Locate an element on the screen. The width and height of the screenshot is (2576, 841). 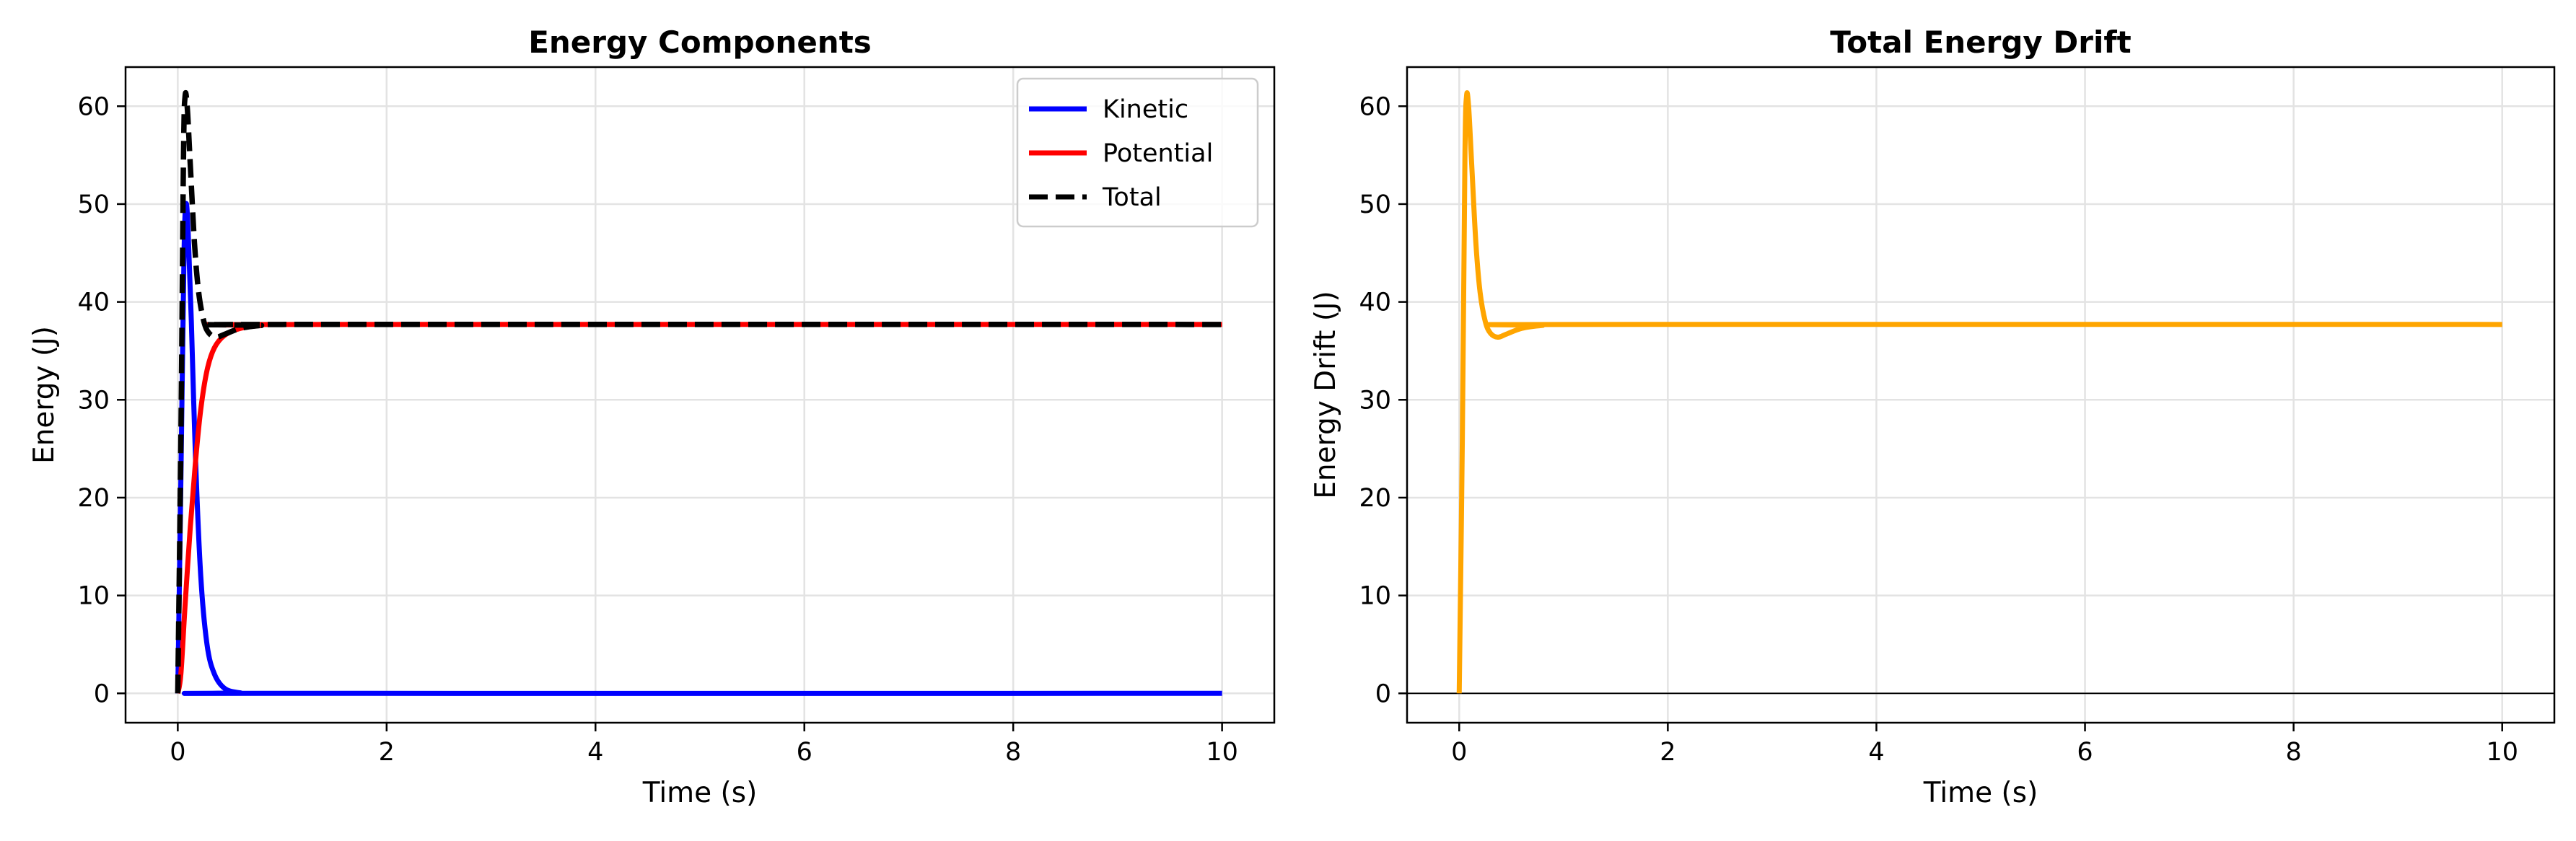
y-axis-label: Energy (J) is located at coordinates (44, 395).